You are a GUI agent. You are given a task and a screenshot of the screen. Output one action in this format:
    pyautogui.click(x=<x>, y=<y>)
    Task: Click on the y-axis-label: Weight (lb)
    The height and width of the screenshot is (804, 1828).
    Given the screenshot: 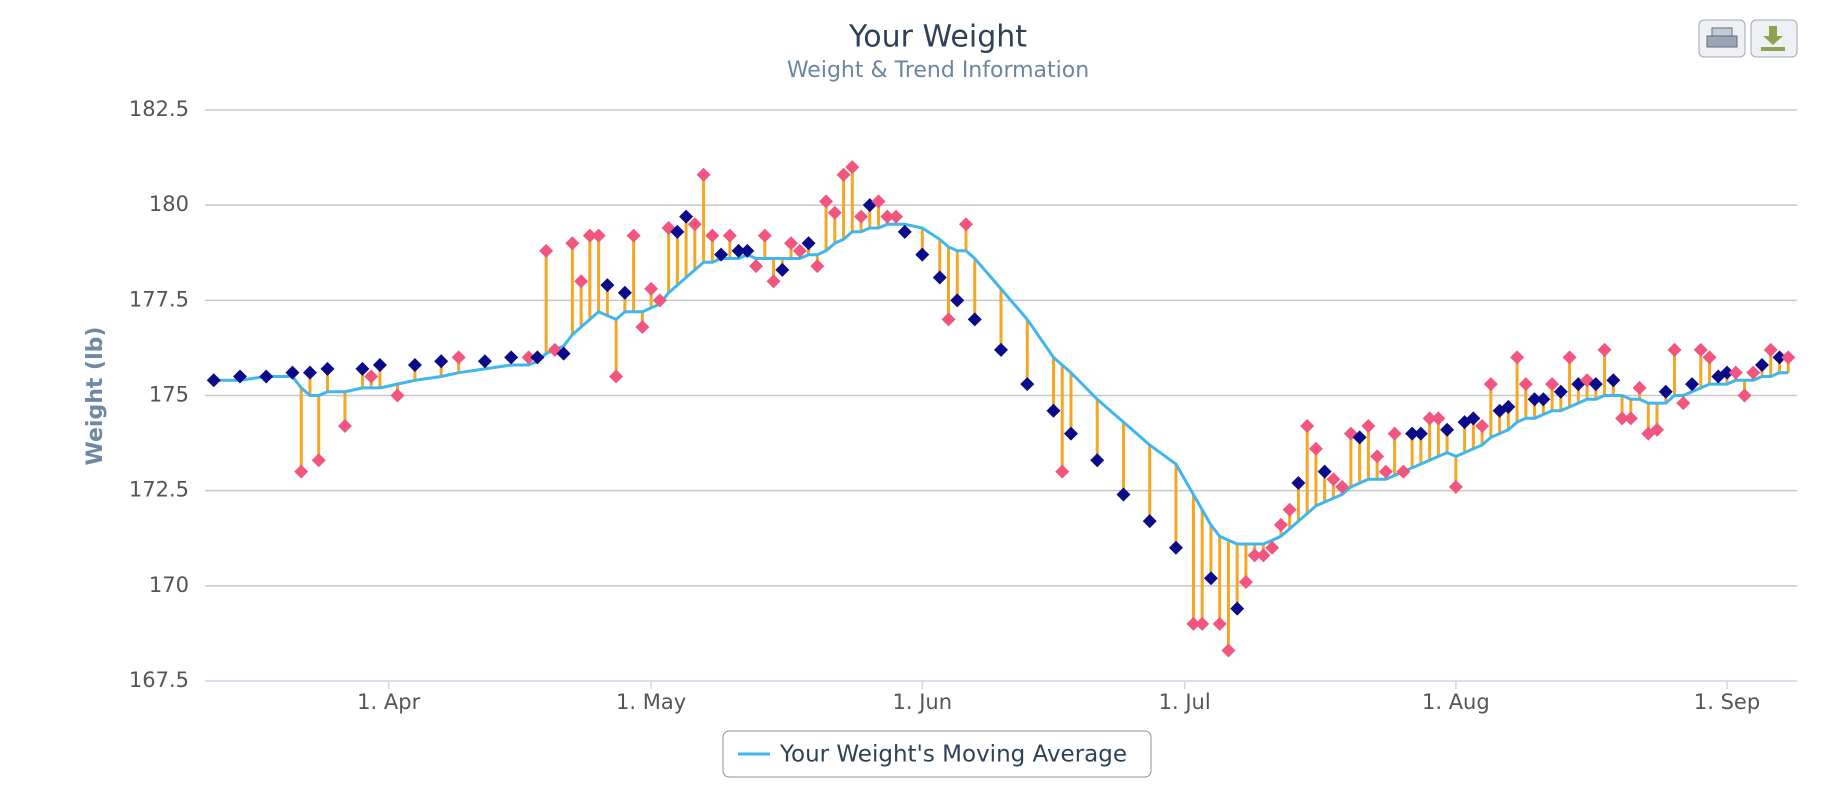 What is the action you would take?
    pyautogui.click(x=95, y=396)
    